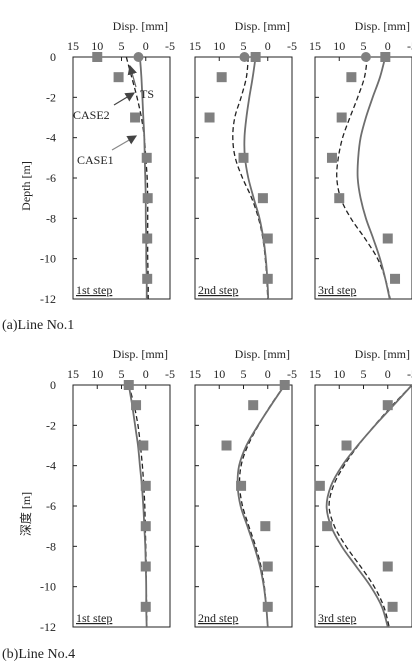  Describe the element at coordinates (51, 178) in the screenshot. I see `y-tick-label: -6` at that location.